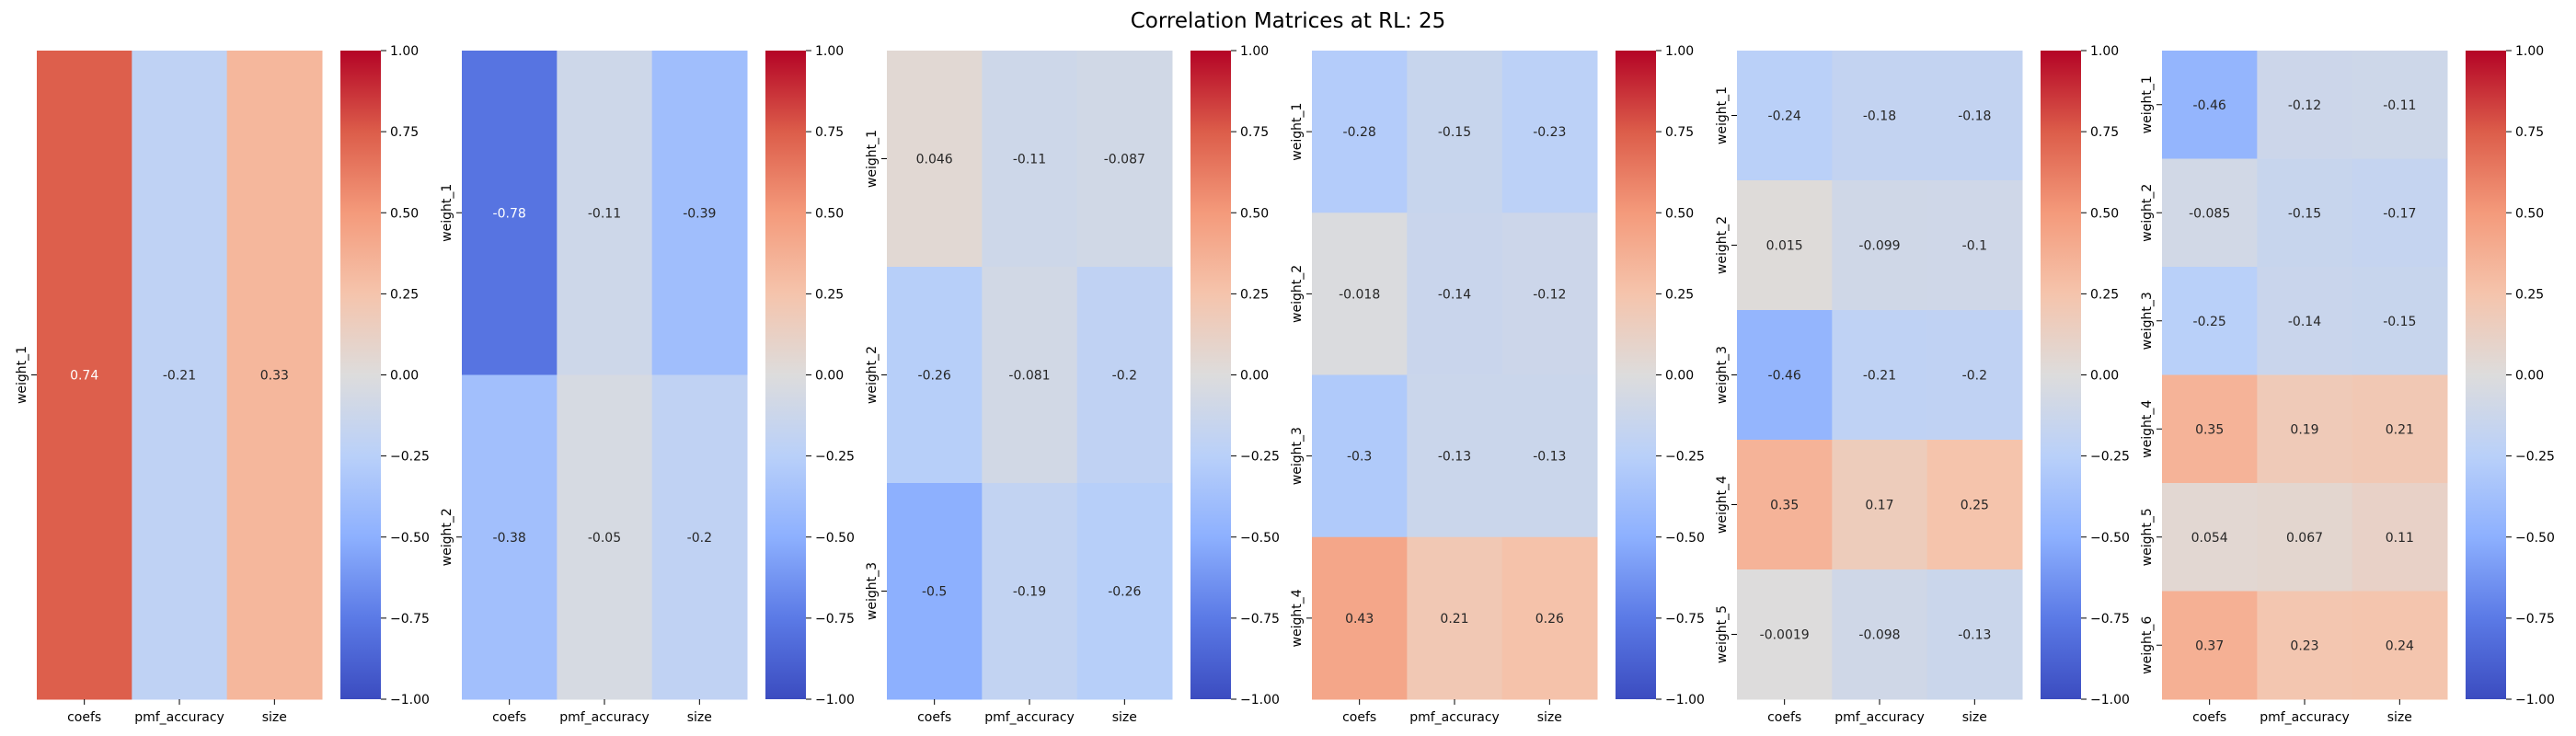 The image size is (2576, 736). I want to click on cell-value-label: 0.054, so click(2209, 538).